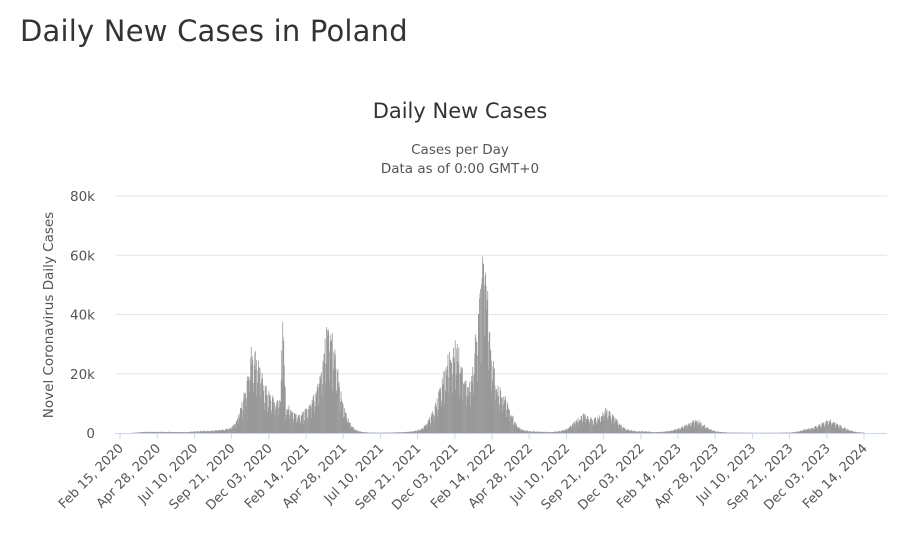 The width and height of the screenshot is (910, 546). I want to click on chart-subtitle-line-1: Cases per Day, so click(460, 150).